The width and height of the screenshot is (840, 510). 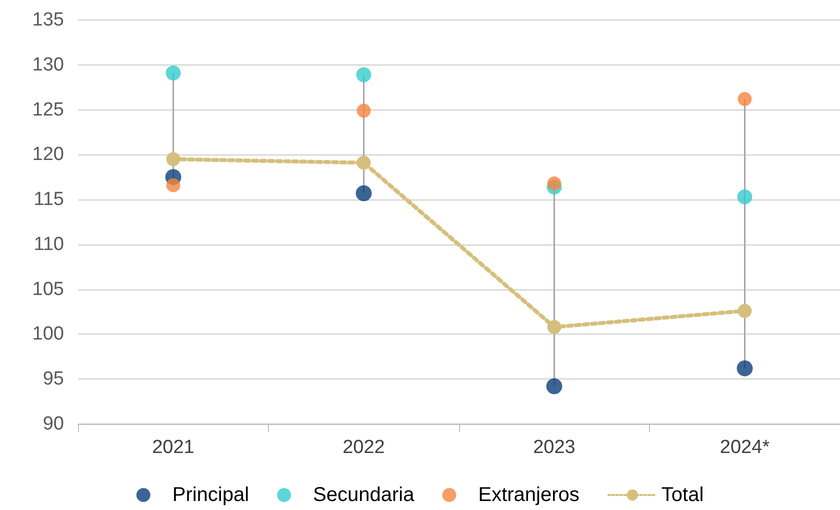 What do you see at coordinates (49, 244) in the screenshot?
I see `y-tick-label: 110` at bounding box center [49, 244].